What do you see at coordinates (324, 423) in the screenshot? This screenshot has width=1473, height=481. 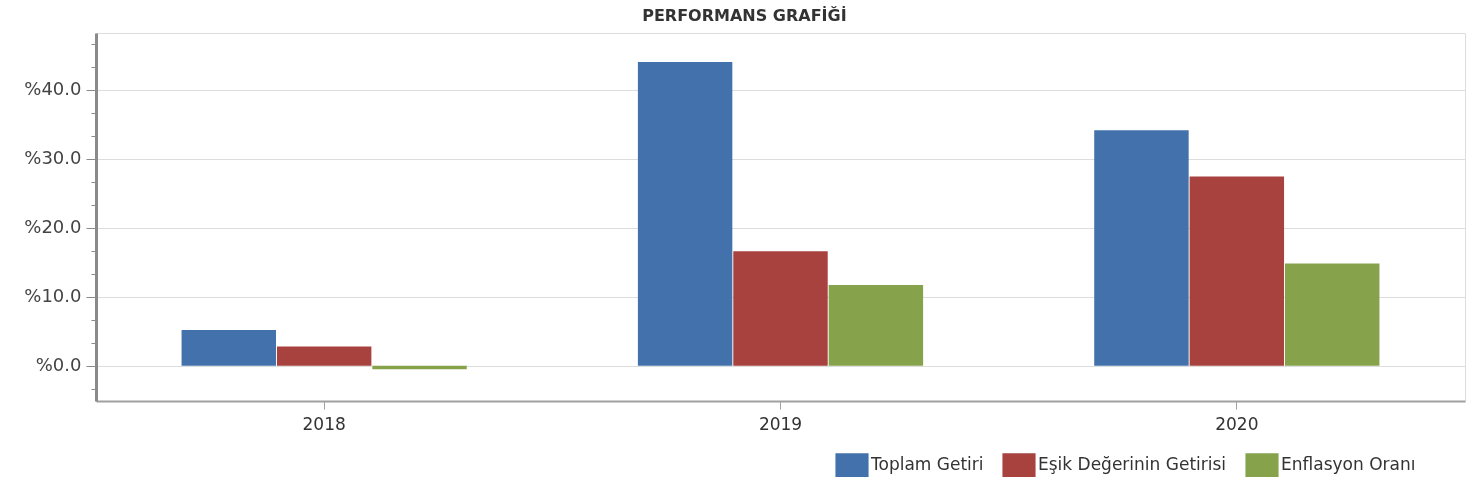 I see `x-tick-label: 2018` at bounding box center [324, 423].